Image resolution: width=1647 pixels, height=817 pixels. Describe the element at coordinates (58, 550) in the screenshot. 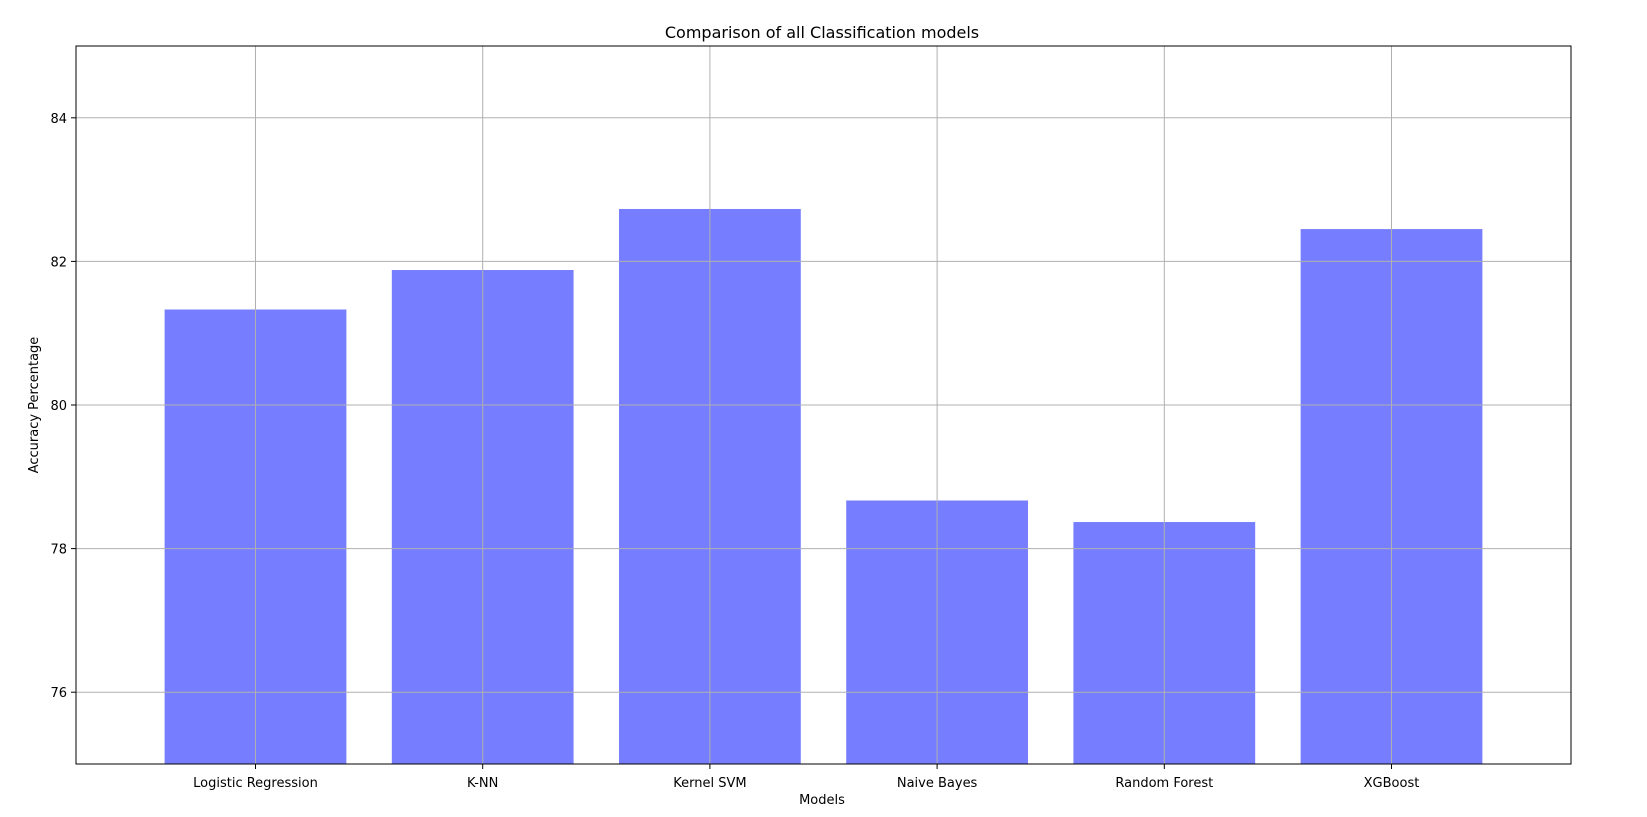

I see `y-tick-label: 78` at that location.